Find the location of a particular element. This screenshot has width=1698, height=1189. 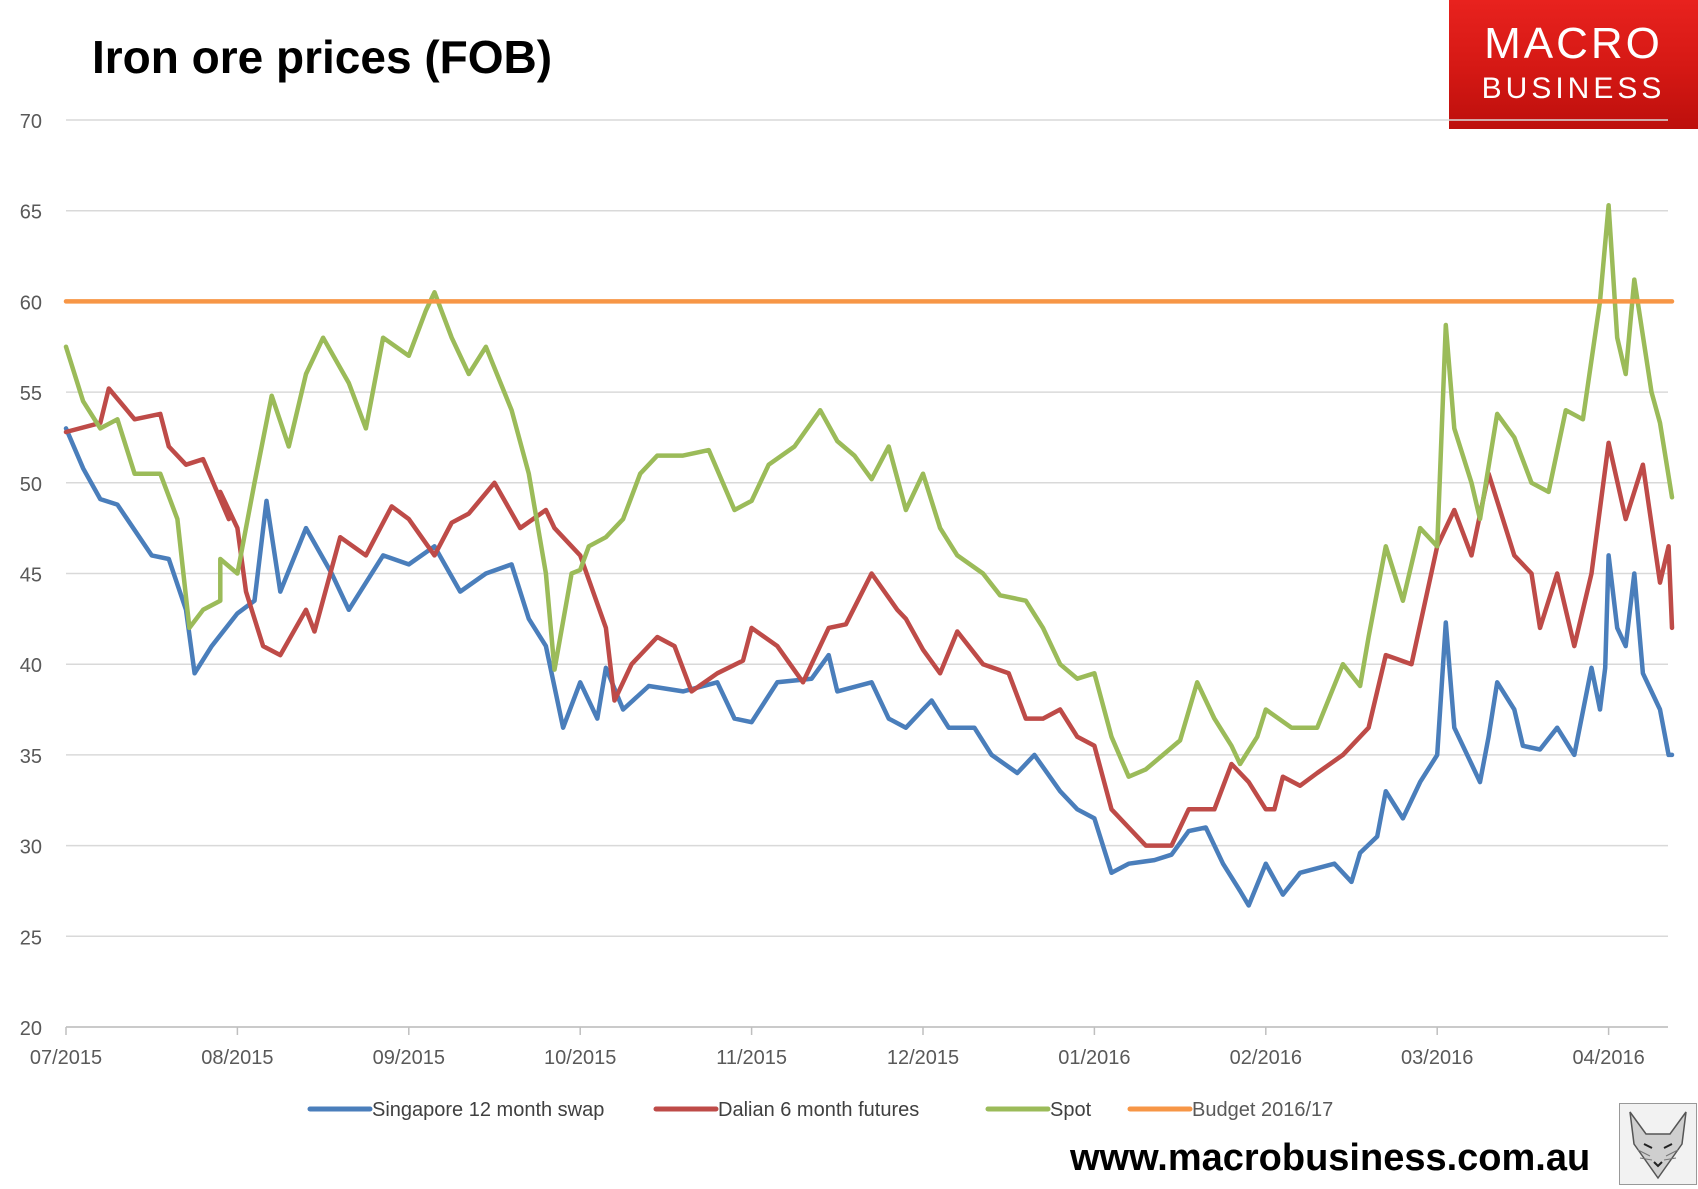

y-tick-label: 20 is located at coordinates (31, 1029).